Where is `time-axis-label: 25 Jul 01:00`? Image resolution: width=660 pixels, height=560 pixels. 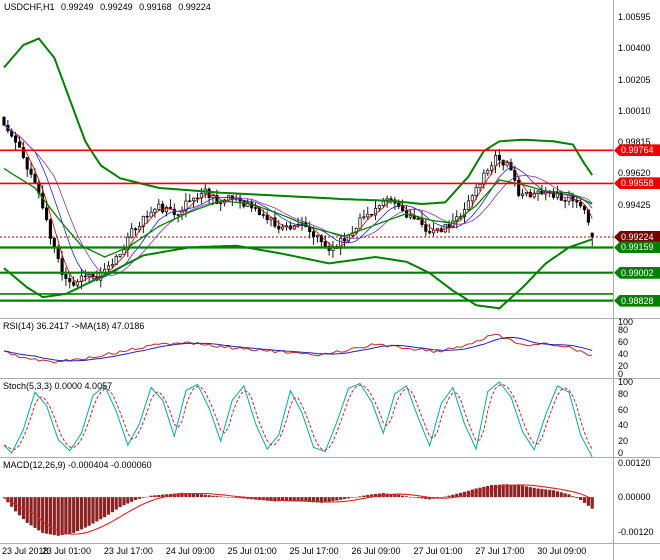
time-axis-label: 25 Jul 01:00 is located at coordinates (252, 551).